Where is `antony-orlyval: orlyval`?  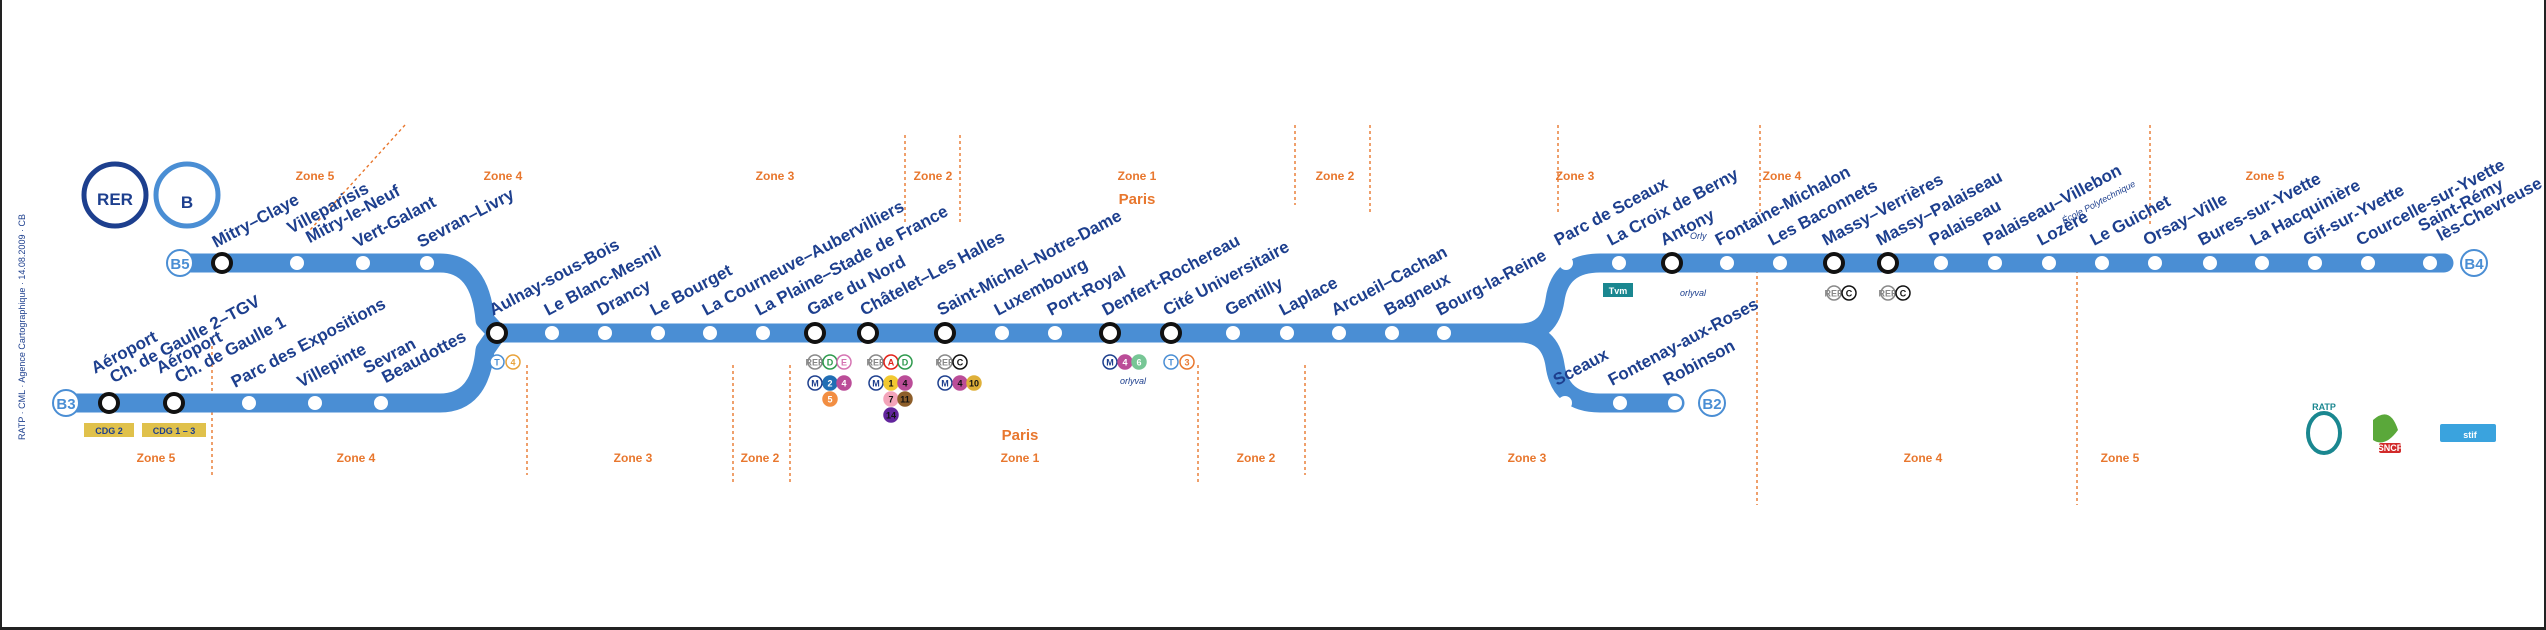
antony-orlyval: orlyval is located at coordinates (1693, 293).